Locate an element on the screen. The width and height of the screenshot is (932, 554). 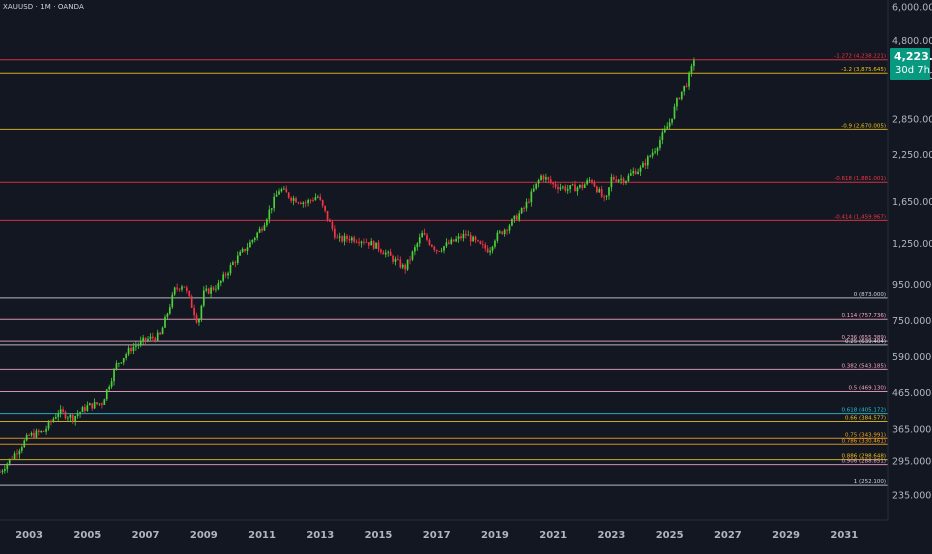
x-tick-label-9: 2021 is located at coordinates (553, 535).